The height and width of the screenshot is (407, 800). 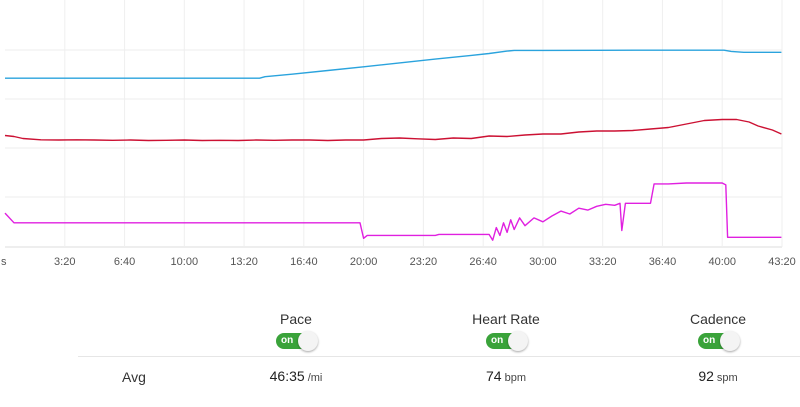 I want to click on x-tick-label: 13:20, so click(x=244, y=262).